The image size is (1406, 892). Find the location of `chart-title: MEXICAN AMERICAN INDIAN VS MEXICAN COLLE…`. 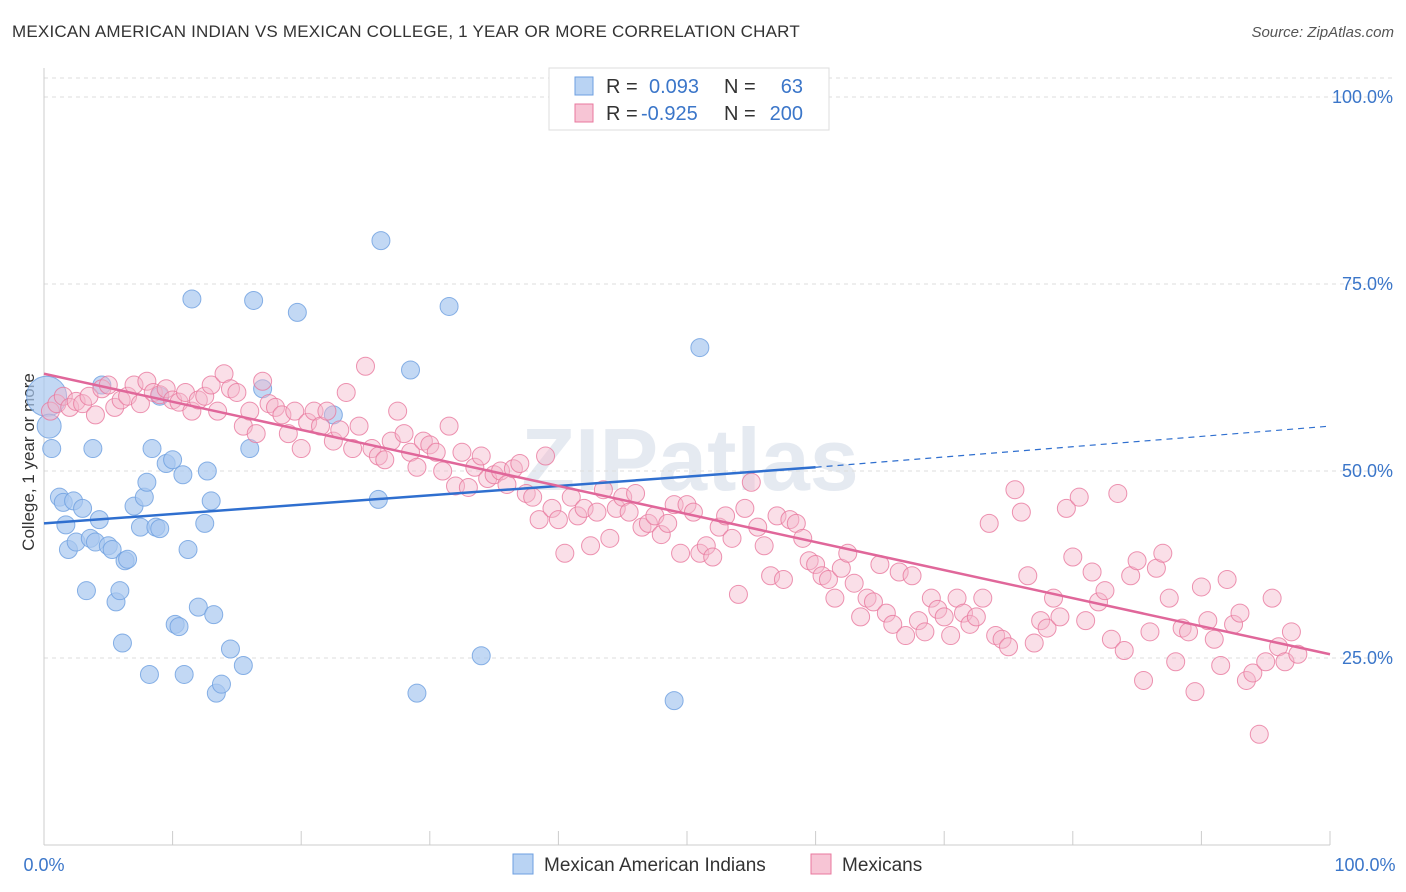

chart-title: MEXICAN AMERICAN INDIAN VS MEXICAN COLLE… is located at coordinates (406, 31).